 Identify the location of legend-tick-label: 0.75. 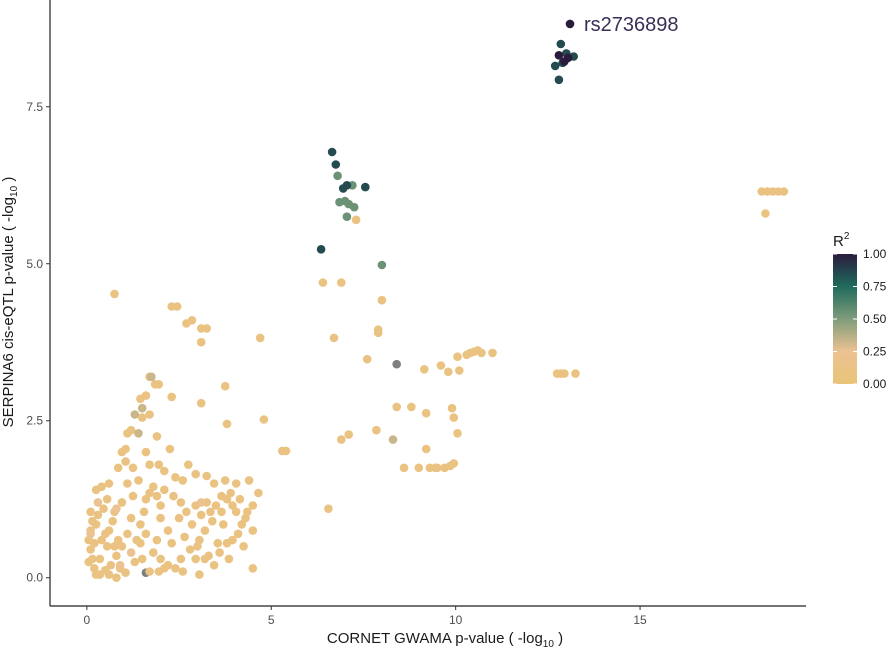
(875, 287).